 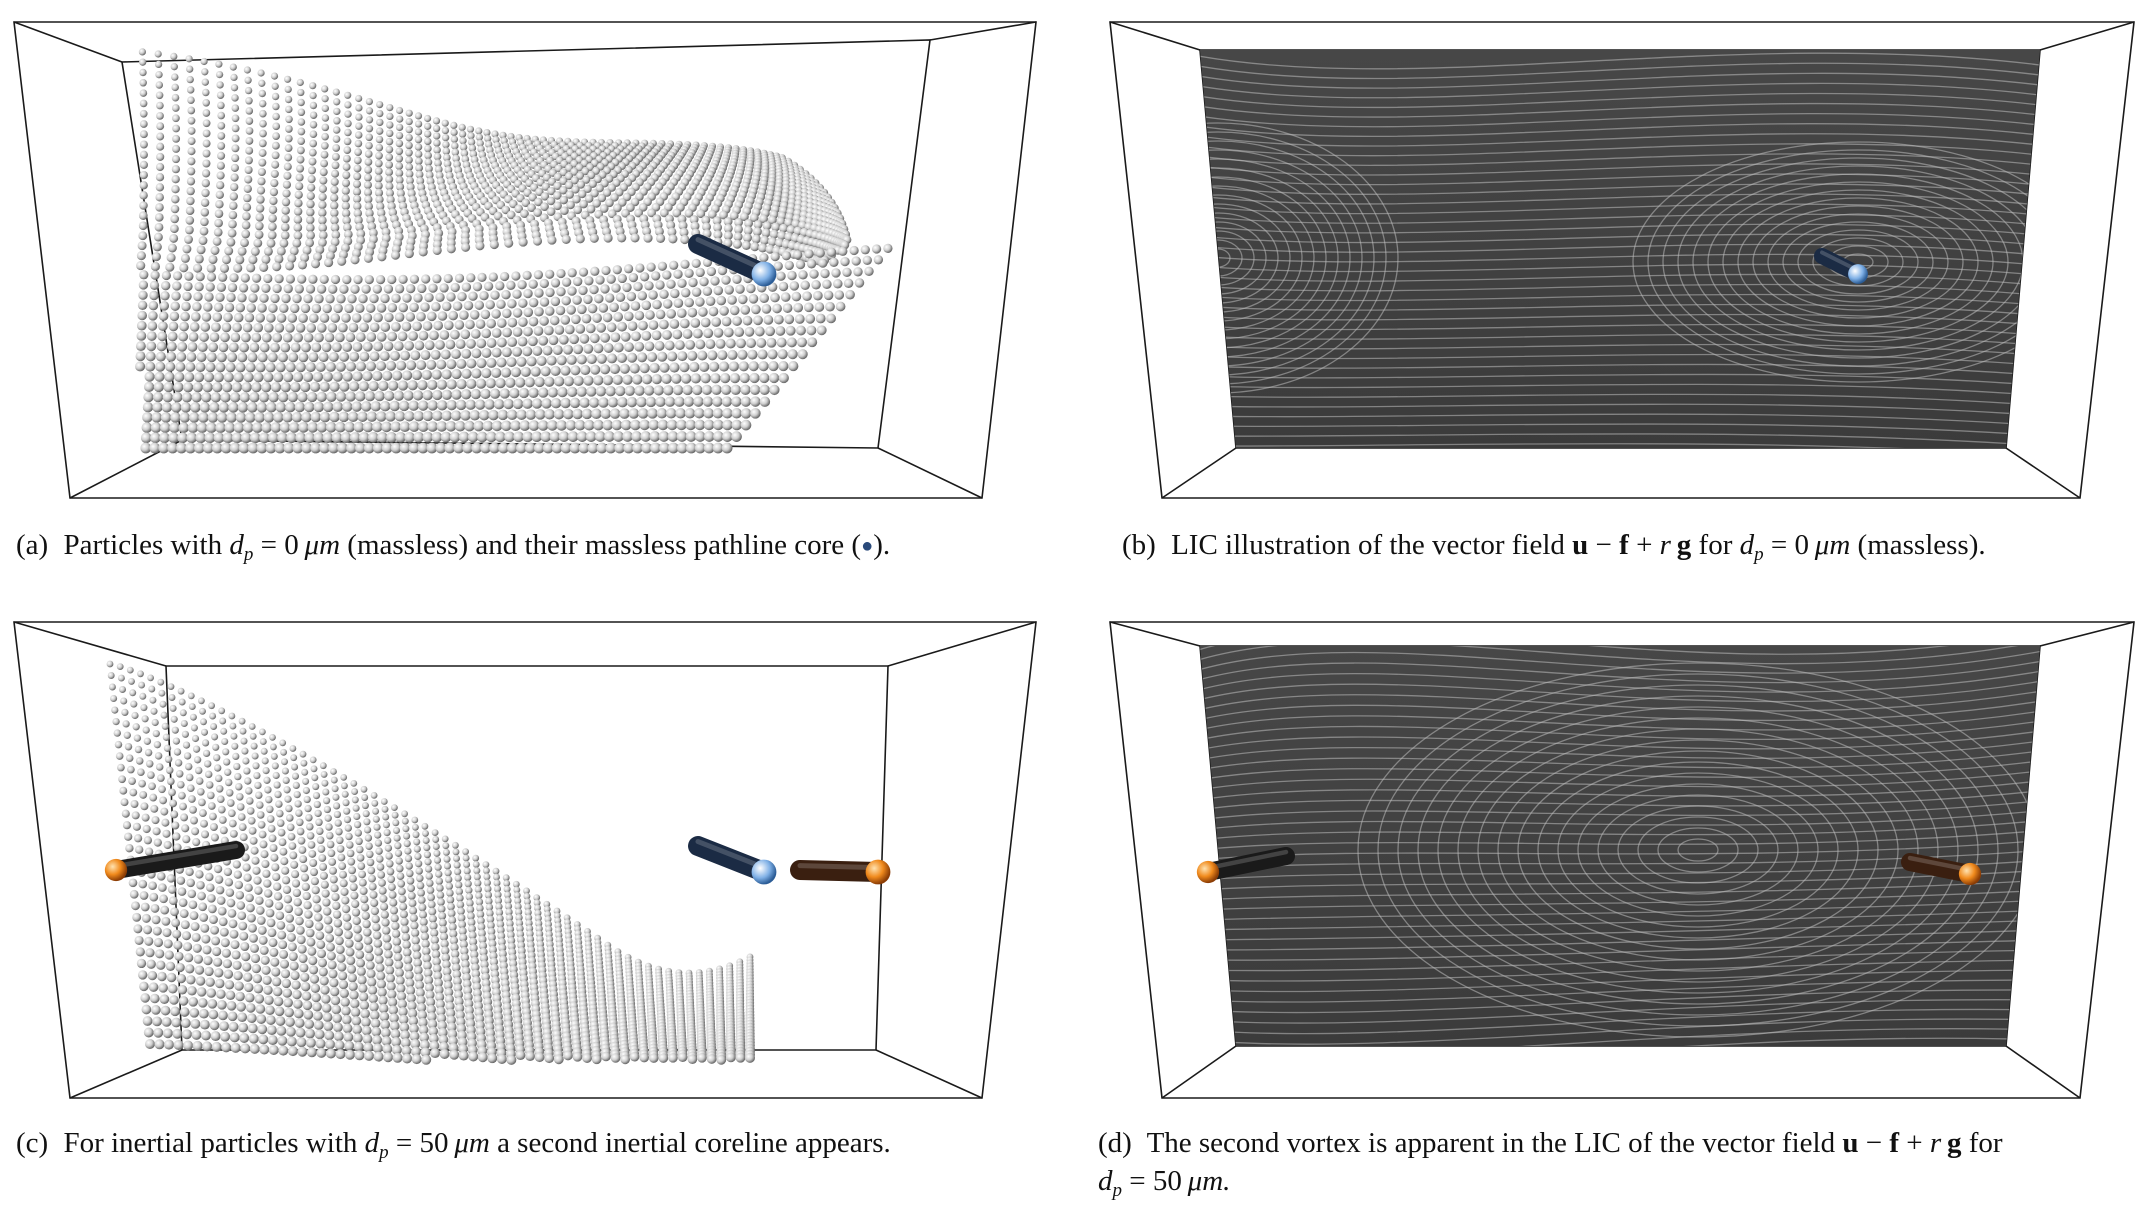 What do you see at coordinates (1715, 545) in the screenshot?
I see `caption-b-for: for` at bounding box center [1715, 545].